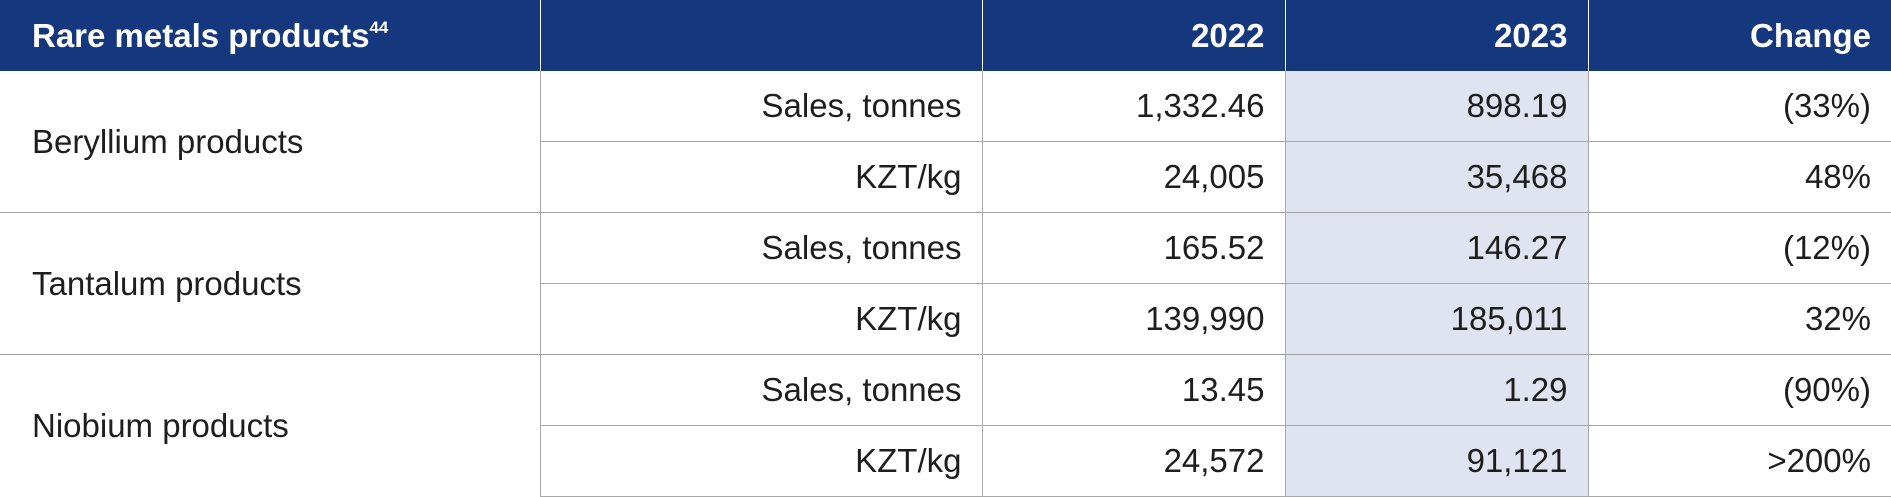 This screenshot has height=497, width=1891. I want to click on value-2023: 1.29, so click(1437, 390).